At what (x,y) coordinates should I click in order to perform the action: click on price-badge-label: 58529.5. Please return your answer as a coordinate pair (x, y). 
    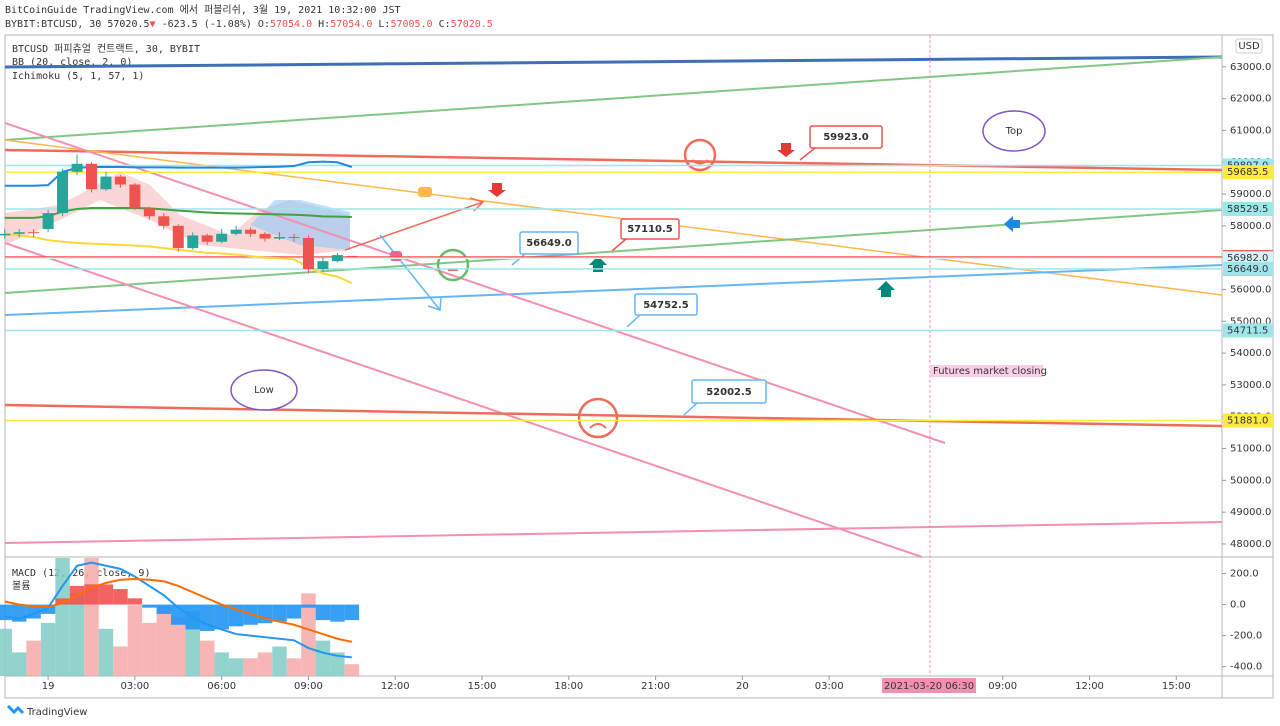
    Looking at the image, I should click on (1247, 209).